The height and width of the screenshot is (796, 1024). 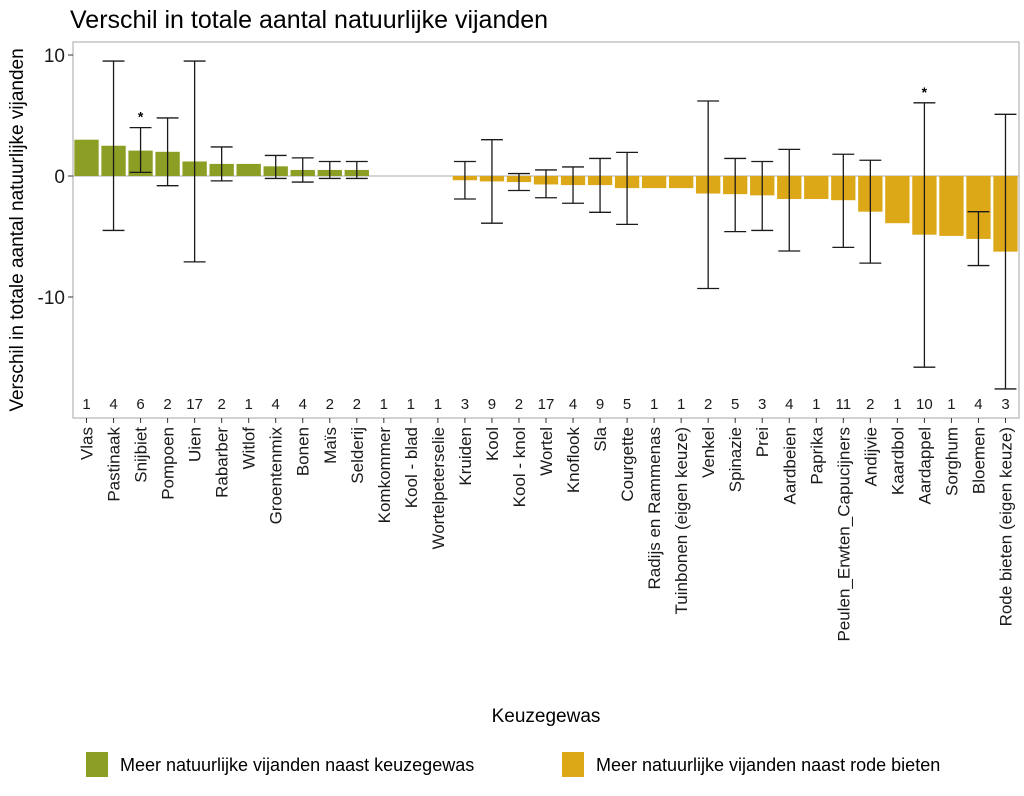 What do you see at coordinates (654, 508) in the screenshot?
I see `x-tick-label: Radijs en Rammenas` at bounding box center [654, 508].